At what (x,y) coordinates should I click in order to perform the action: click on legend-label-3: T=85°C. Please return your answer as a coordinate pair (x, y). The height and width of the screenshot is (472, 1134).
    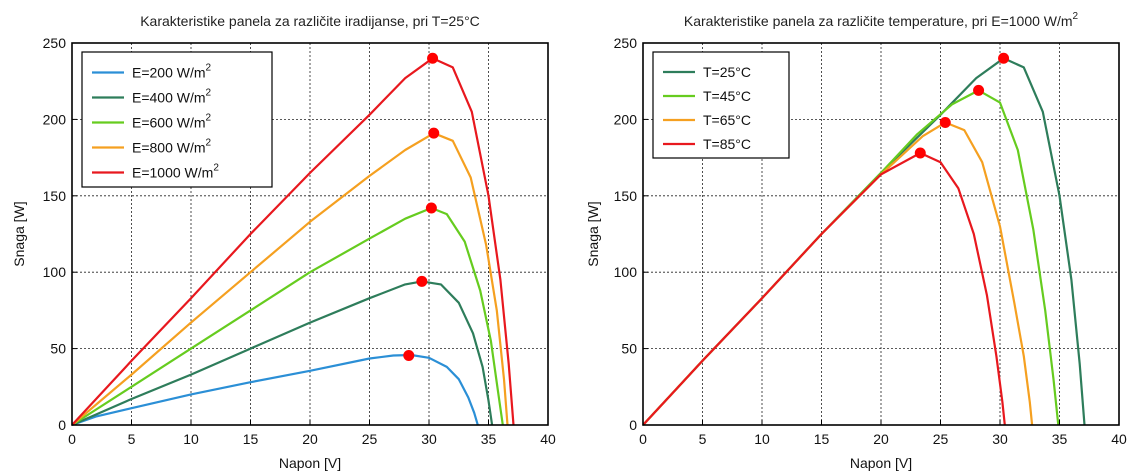
    Looking at the image, I should click on (727, 144).